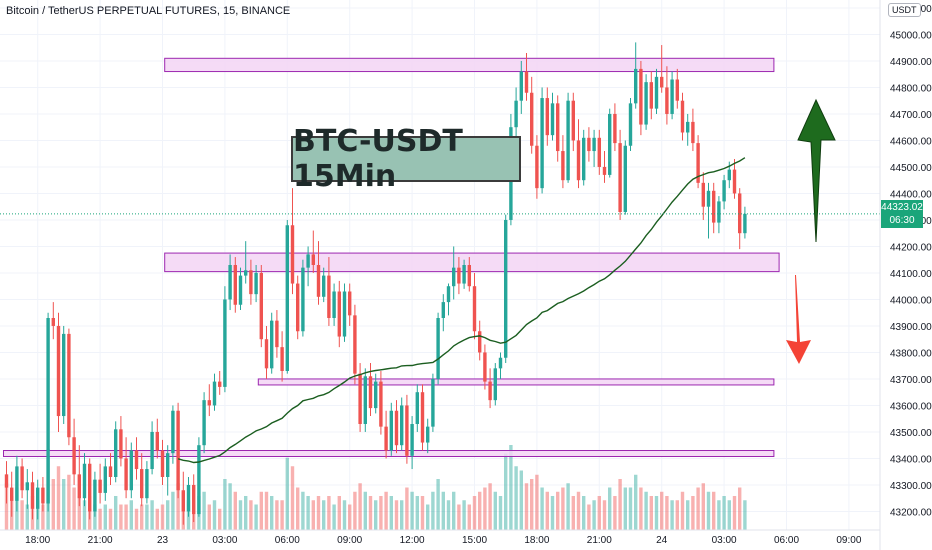  What do you see at coordinates (904, 10) in the screenshot?
I see `currency-label: USDT` at bounding box center [904, 10].